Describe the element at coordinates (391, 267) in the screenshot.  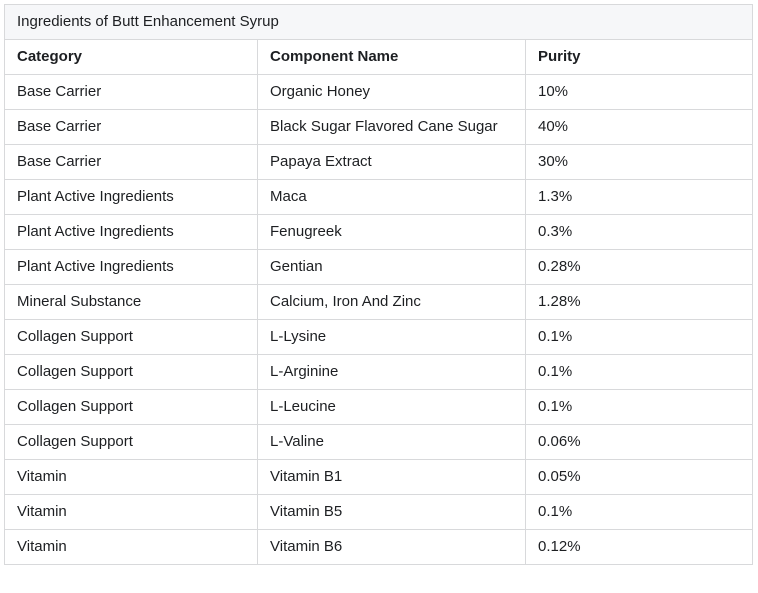
I see `cell-component-name: Gentian` at that location.